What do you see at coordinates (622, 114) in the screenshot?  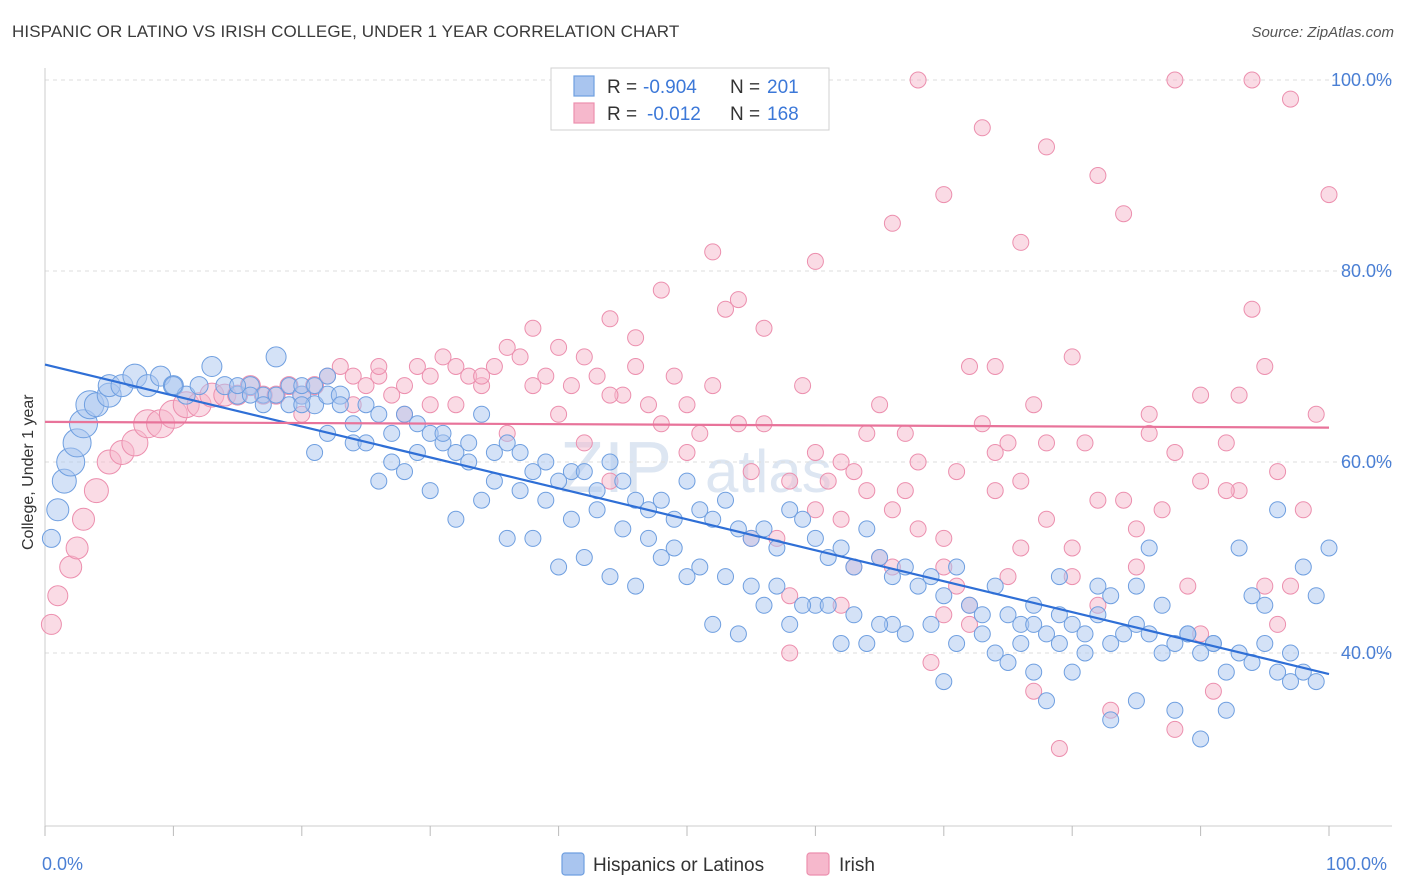 I see `legend-r-label-2: R =` at bounding box center [622, 114].